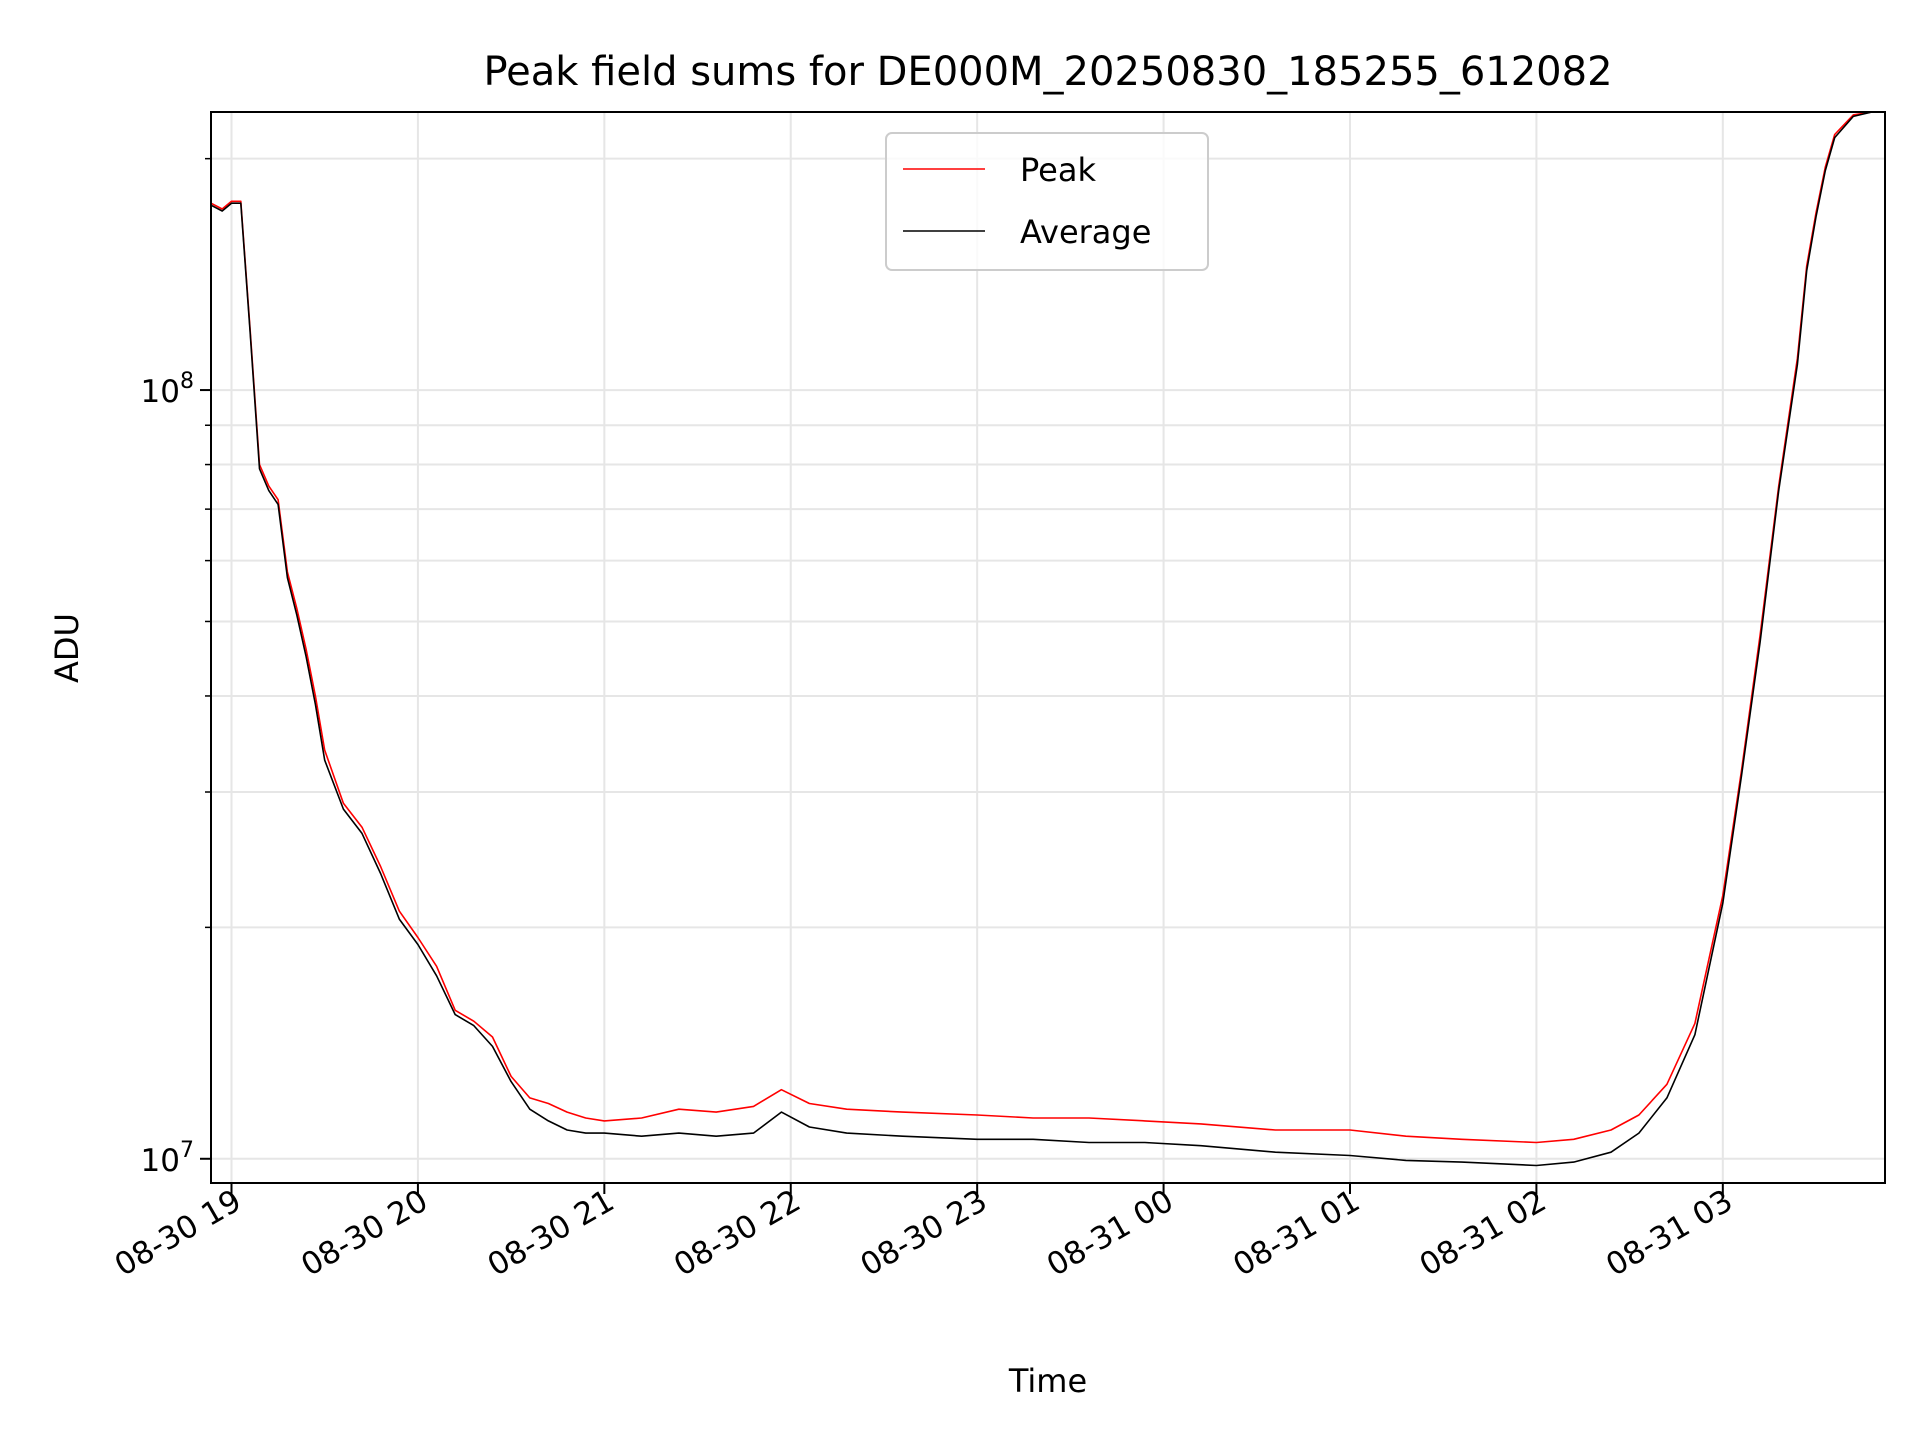 The width and height of the screenshot is (1920, 1445). I want to click on legend: Peak Average, so click(1047, 201).